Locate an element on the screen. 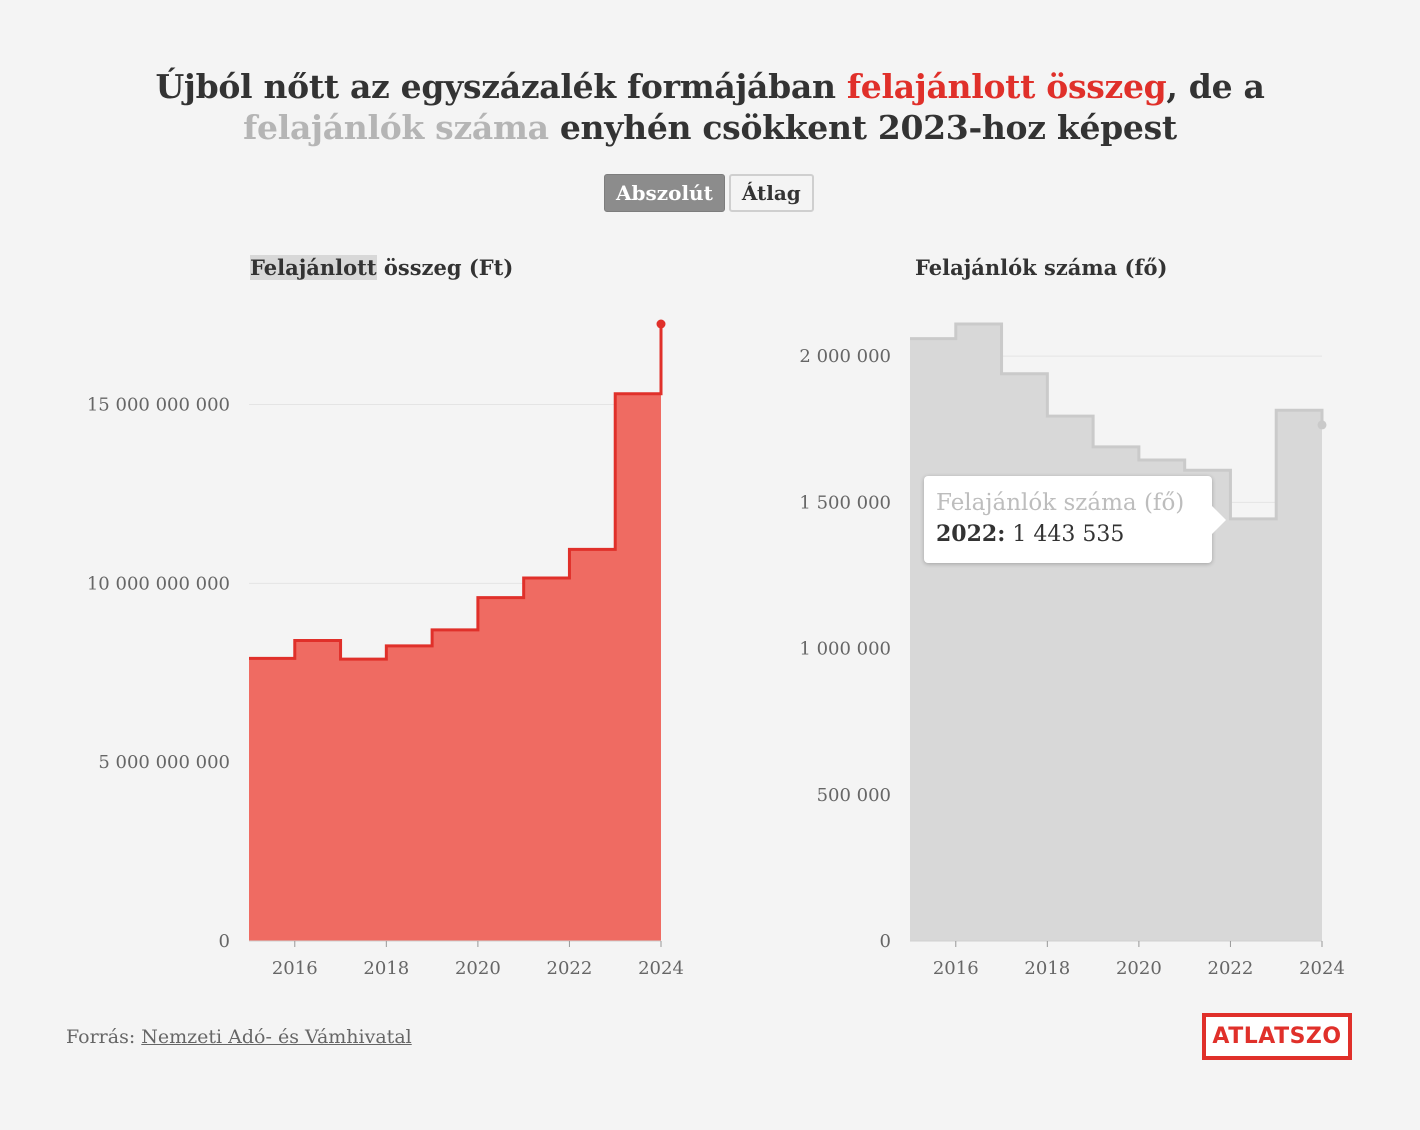  absolute-button: Abszolút is located at coordinates (664, 193).